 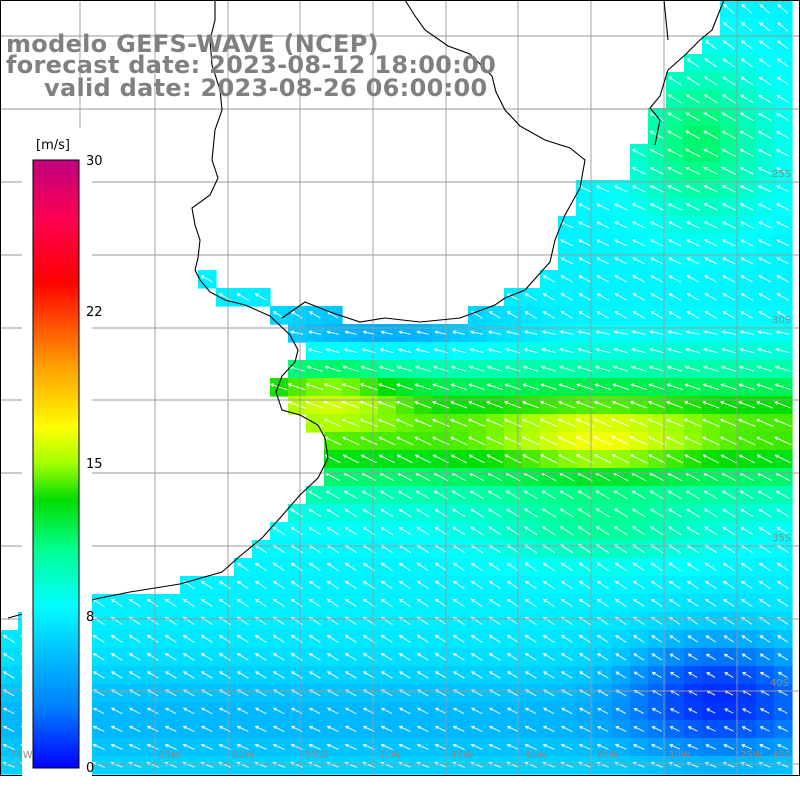 What do you see at coordinates (781, 538) in the screenshot?
I see `lat-label-35s: 35S` at bounding box center [781, 538].